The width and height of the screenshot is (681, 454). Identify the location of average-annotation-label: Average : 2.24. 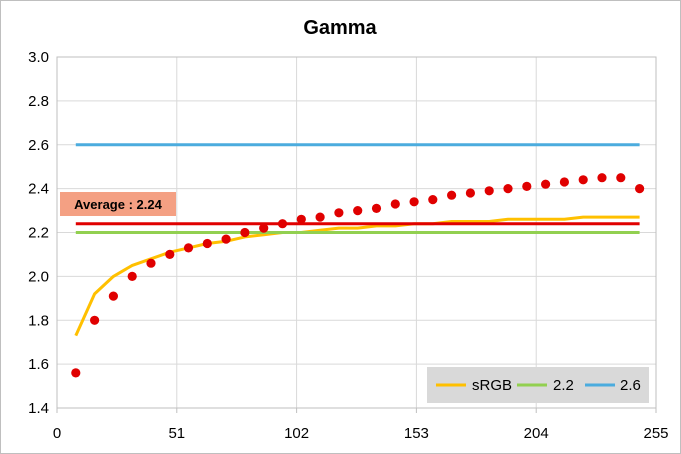
(118, 204).